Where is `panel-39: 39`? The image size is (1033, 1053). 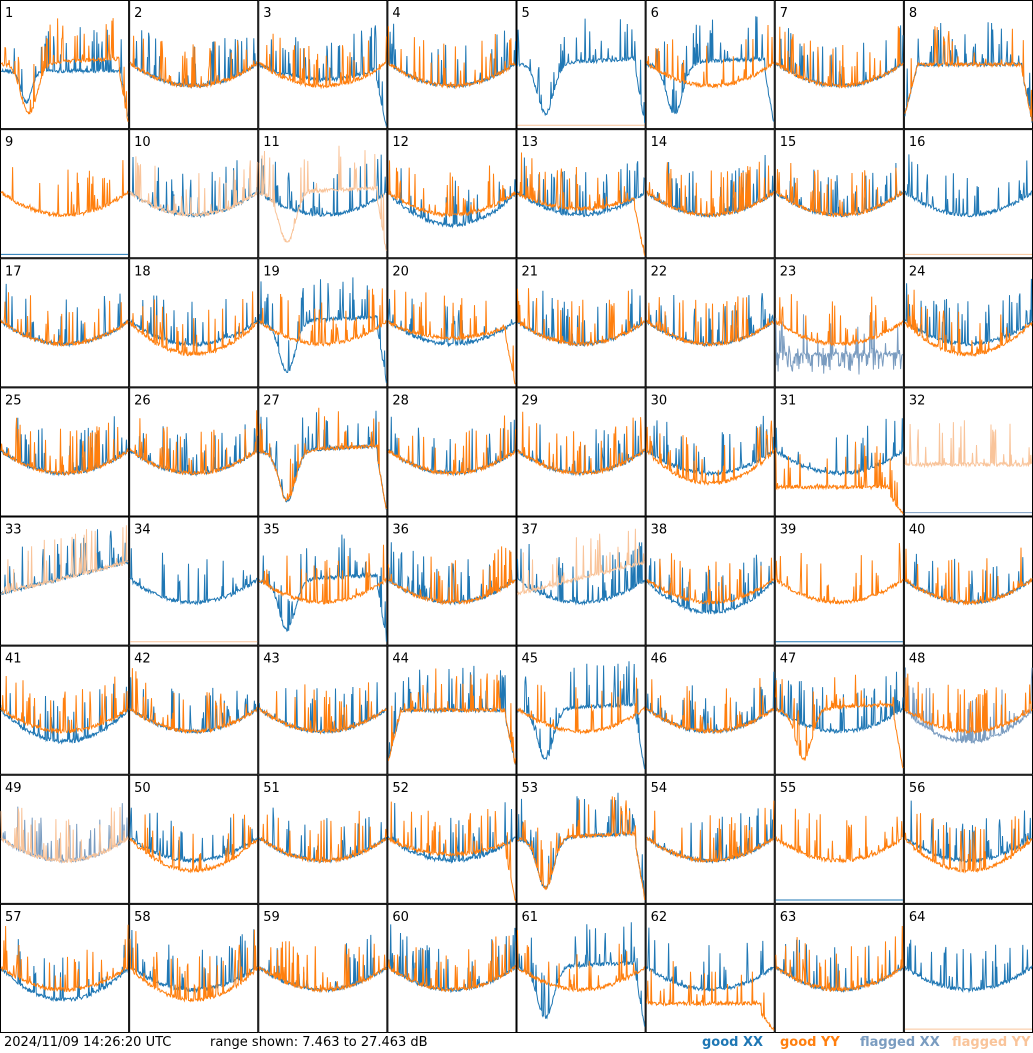 panel-39: 39 is located at coordinates (839, 581).